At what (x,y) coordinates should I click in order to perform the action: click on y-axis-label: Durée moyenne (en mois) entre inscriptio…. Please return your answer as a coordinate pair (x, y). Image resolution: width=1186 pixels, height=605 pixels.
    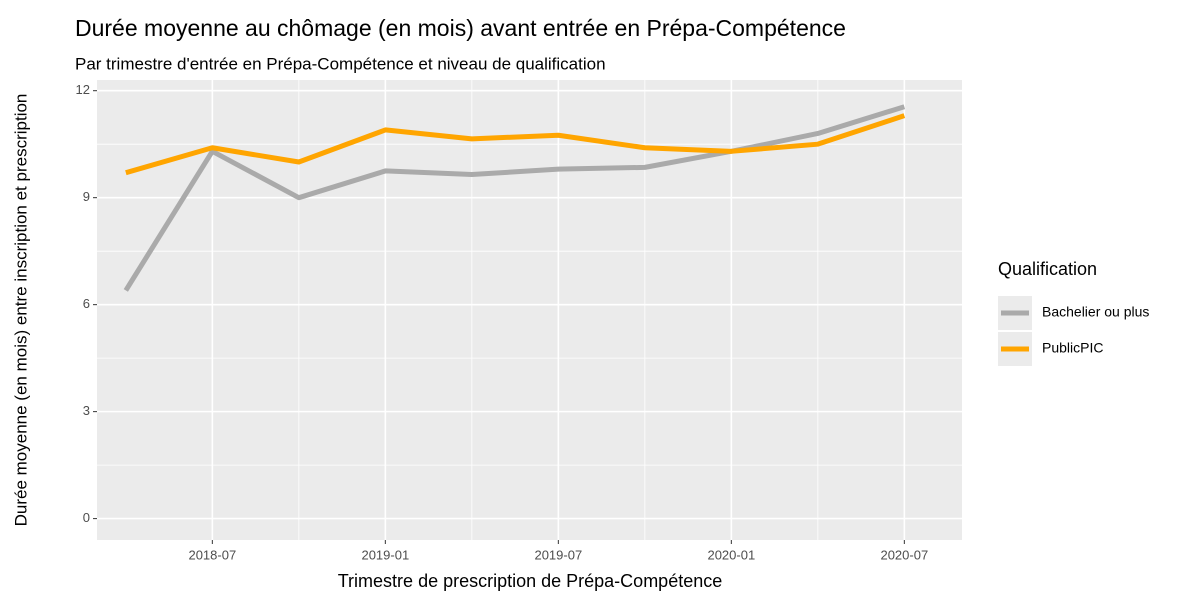
    Looking at the image, I should click on (20, 310).